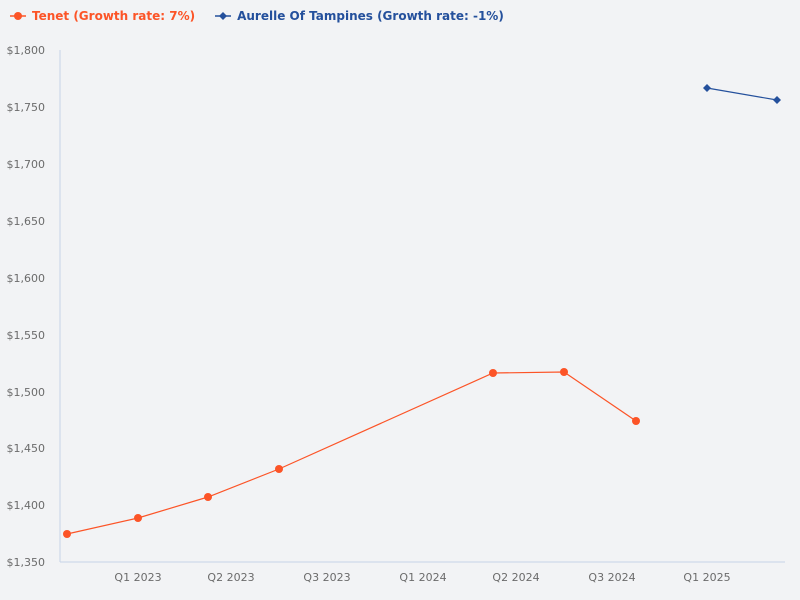 The image size is (800, 600). What do you see at coordinates (26, 448) in the screenshot?
I see `y-tick: $1,450` at bounding box center [26, 448].